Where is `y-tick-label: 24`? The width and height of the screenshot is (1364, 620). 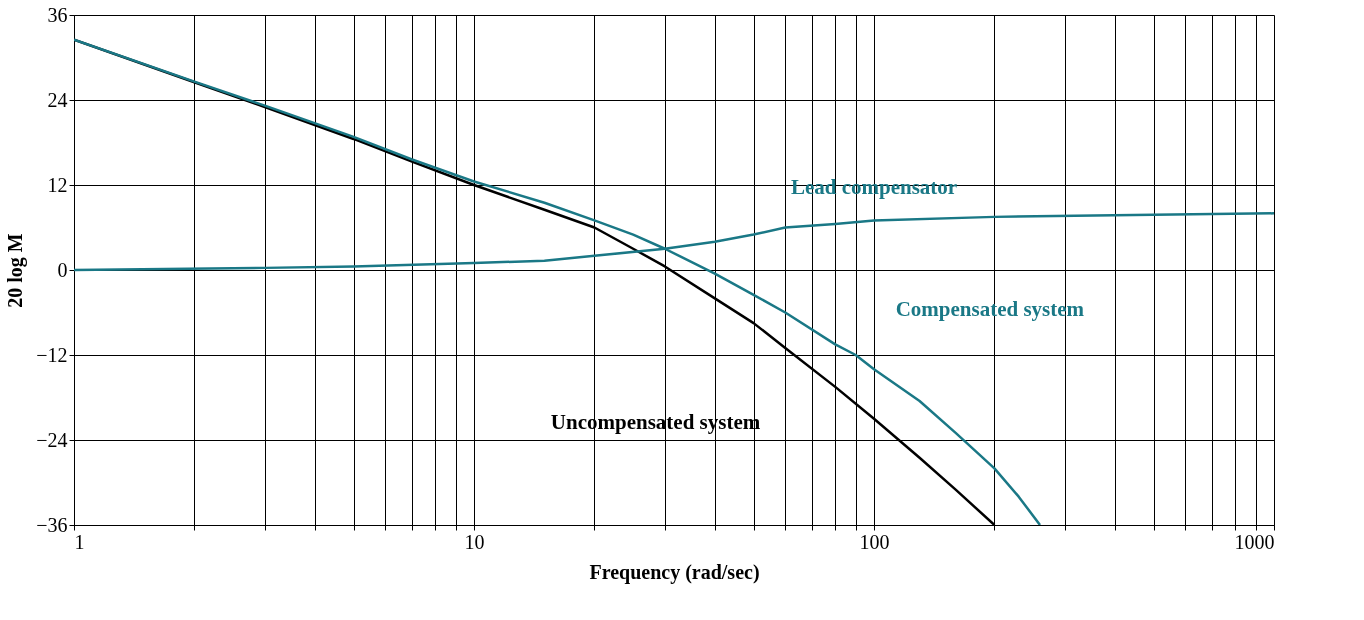
y-tick-label: 24 is located at coordinates (57, 99).